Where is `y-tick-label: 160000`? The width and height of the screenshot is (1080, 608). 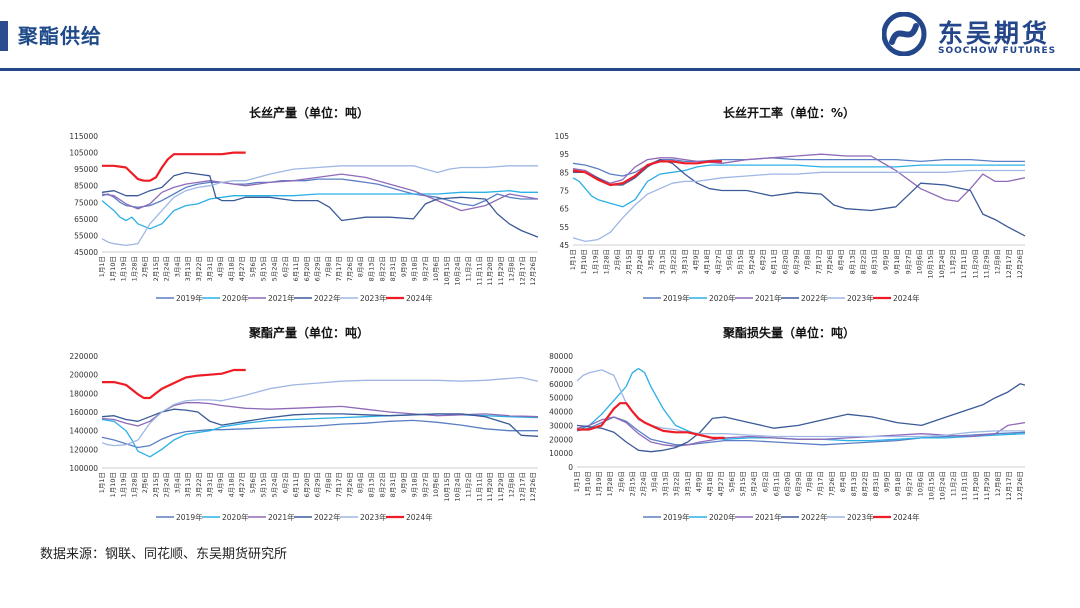 y-tick-label: 160000 is located at coordinates (83, 412).